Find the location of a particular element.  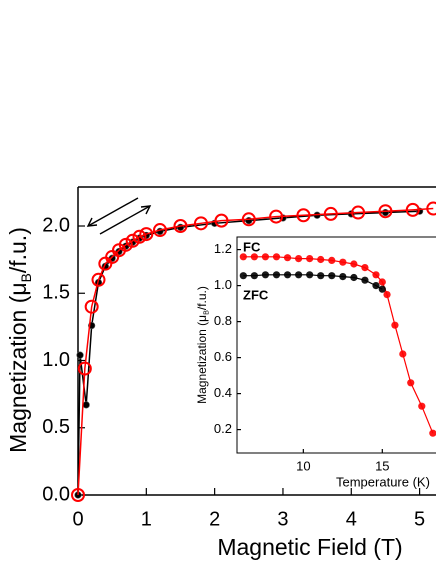

x-tick-label: 2 is located at coordinates (214, 519).